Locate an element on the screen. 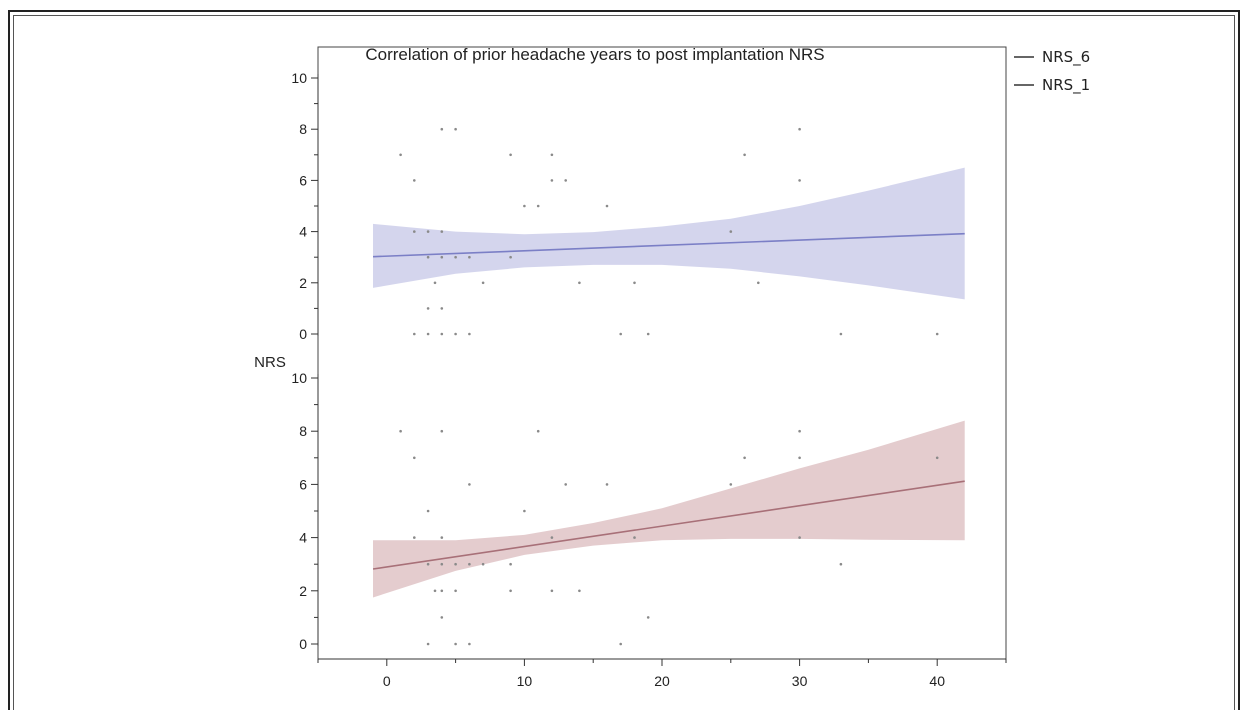 The height and width of the screenshot is (710, 1249). legend-label: NRS_6 is located at coordinates (1066, 57).